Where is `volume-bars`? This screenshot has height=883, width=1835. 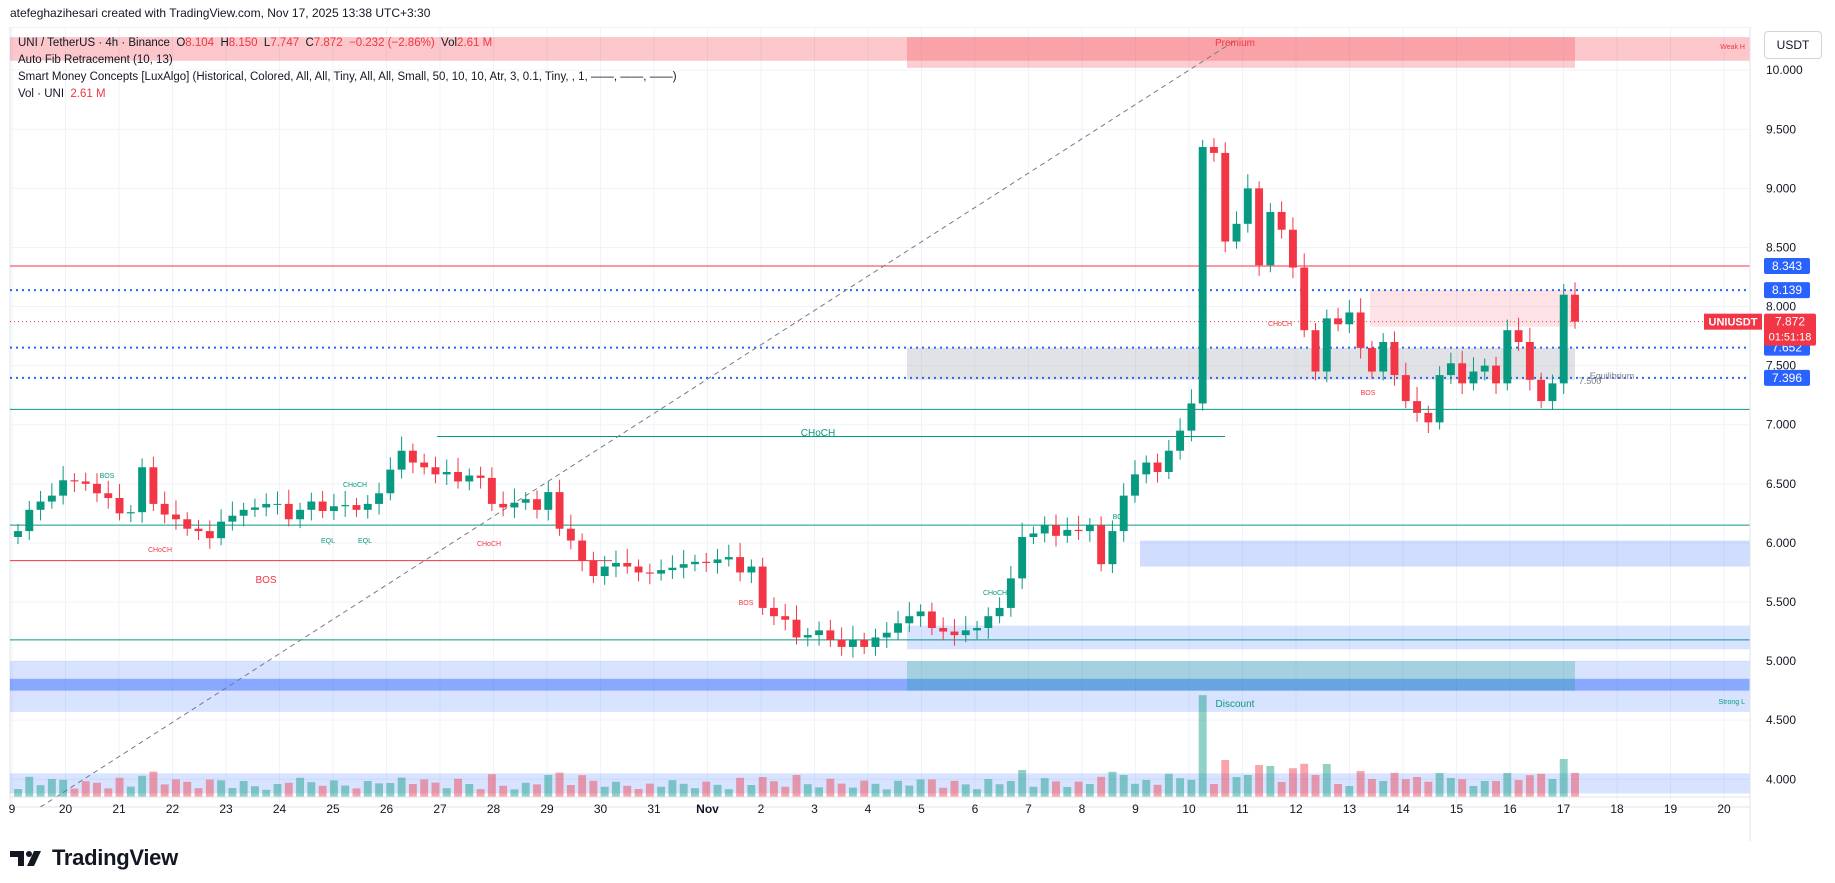 volume-bars is located at coordinates (796, 746).